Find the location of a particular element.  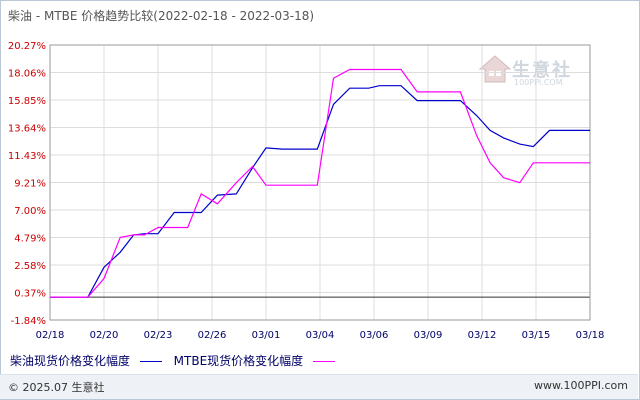

watermark-name: 生意社 is located at coordinates (542, 70).